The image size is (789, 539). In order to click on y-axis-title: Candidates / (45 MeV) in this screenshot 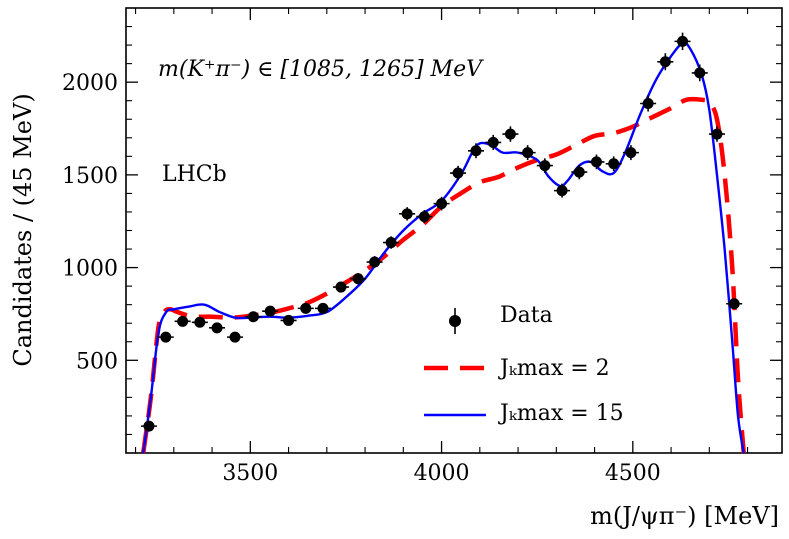, I will do `click(23, 229)`.